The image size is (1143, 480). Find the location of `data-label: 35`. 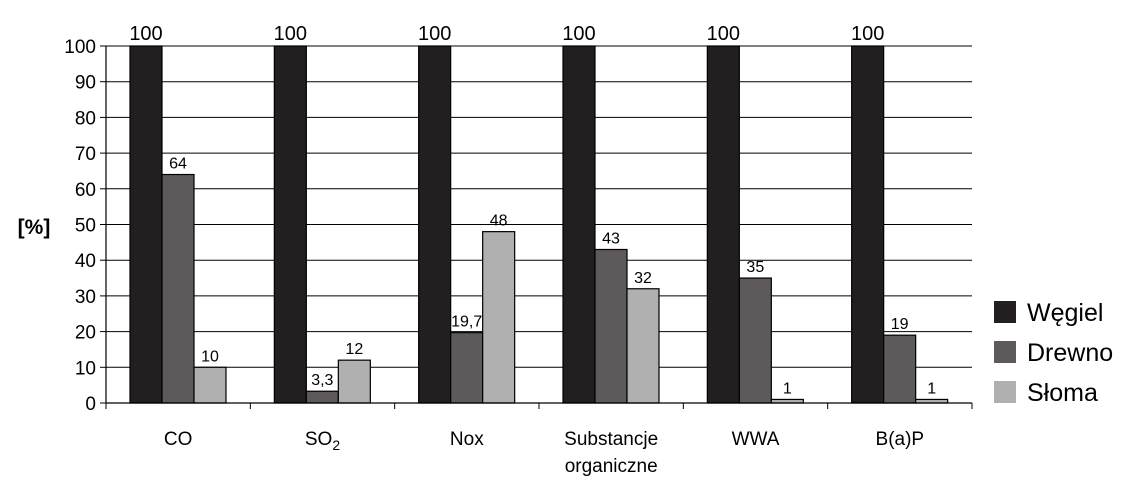

data-label: 35 is located at coordinates (755, 267).